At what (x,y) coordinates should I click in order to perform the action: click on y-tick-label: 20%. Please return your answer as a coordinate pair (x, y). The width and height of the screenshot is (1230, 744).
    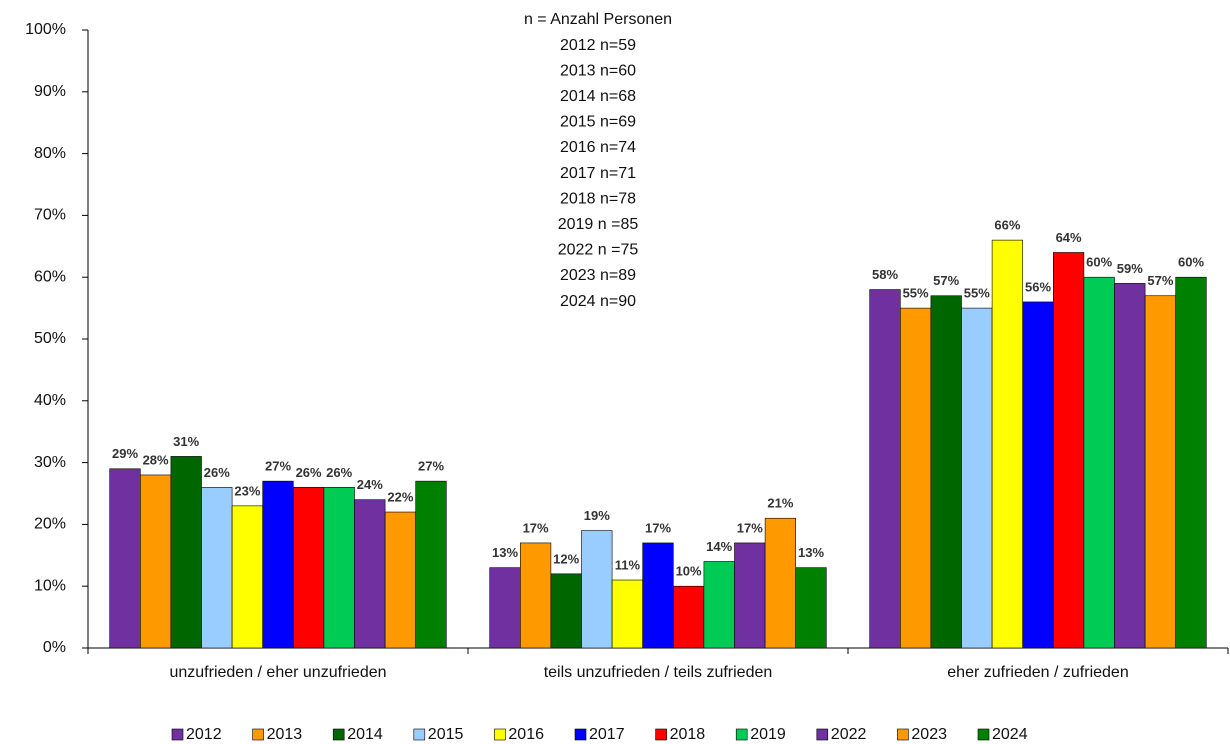
    Looking at the image, I should click on (50, 524).